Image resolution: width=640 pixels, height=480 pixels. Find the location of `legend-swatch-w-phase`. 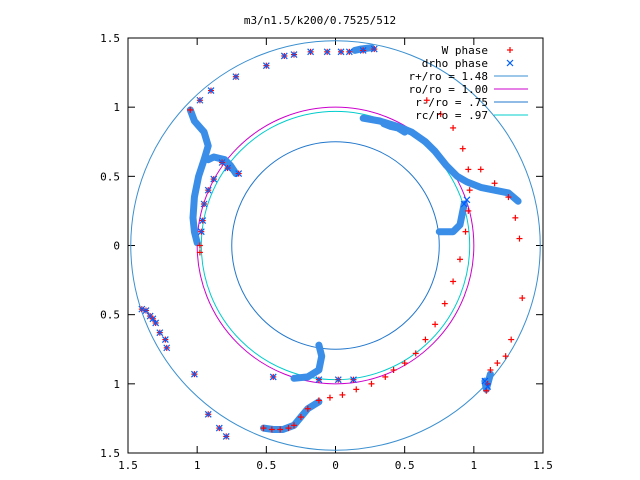

legend-swatch-w-phase is located at coordinates (510, 50).